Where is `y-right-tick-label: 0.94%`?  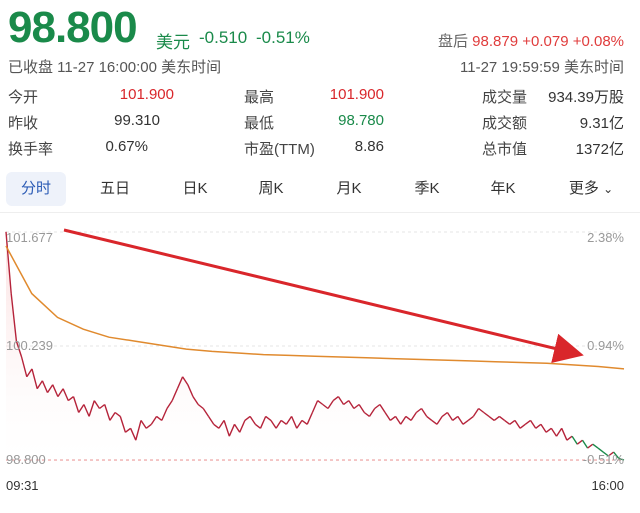 y-right-tick-label: 0.94% is located at coordinates (605, 345).